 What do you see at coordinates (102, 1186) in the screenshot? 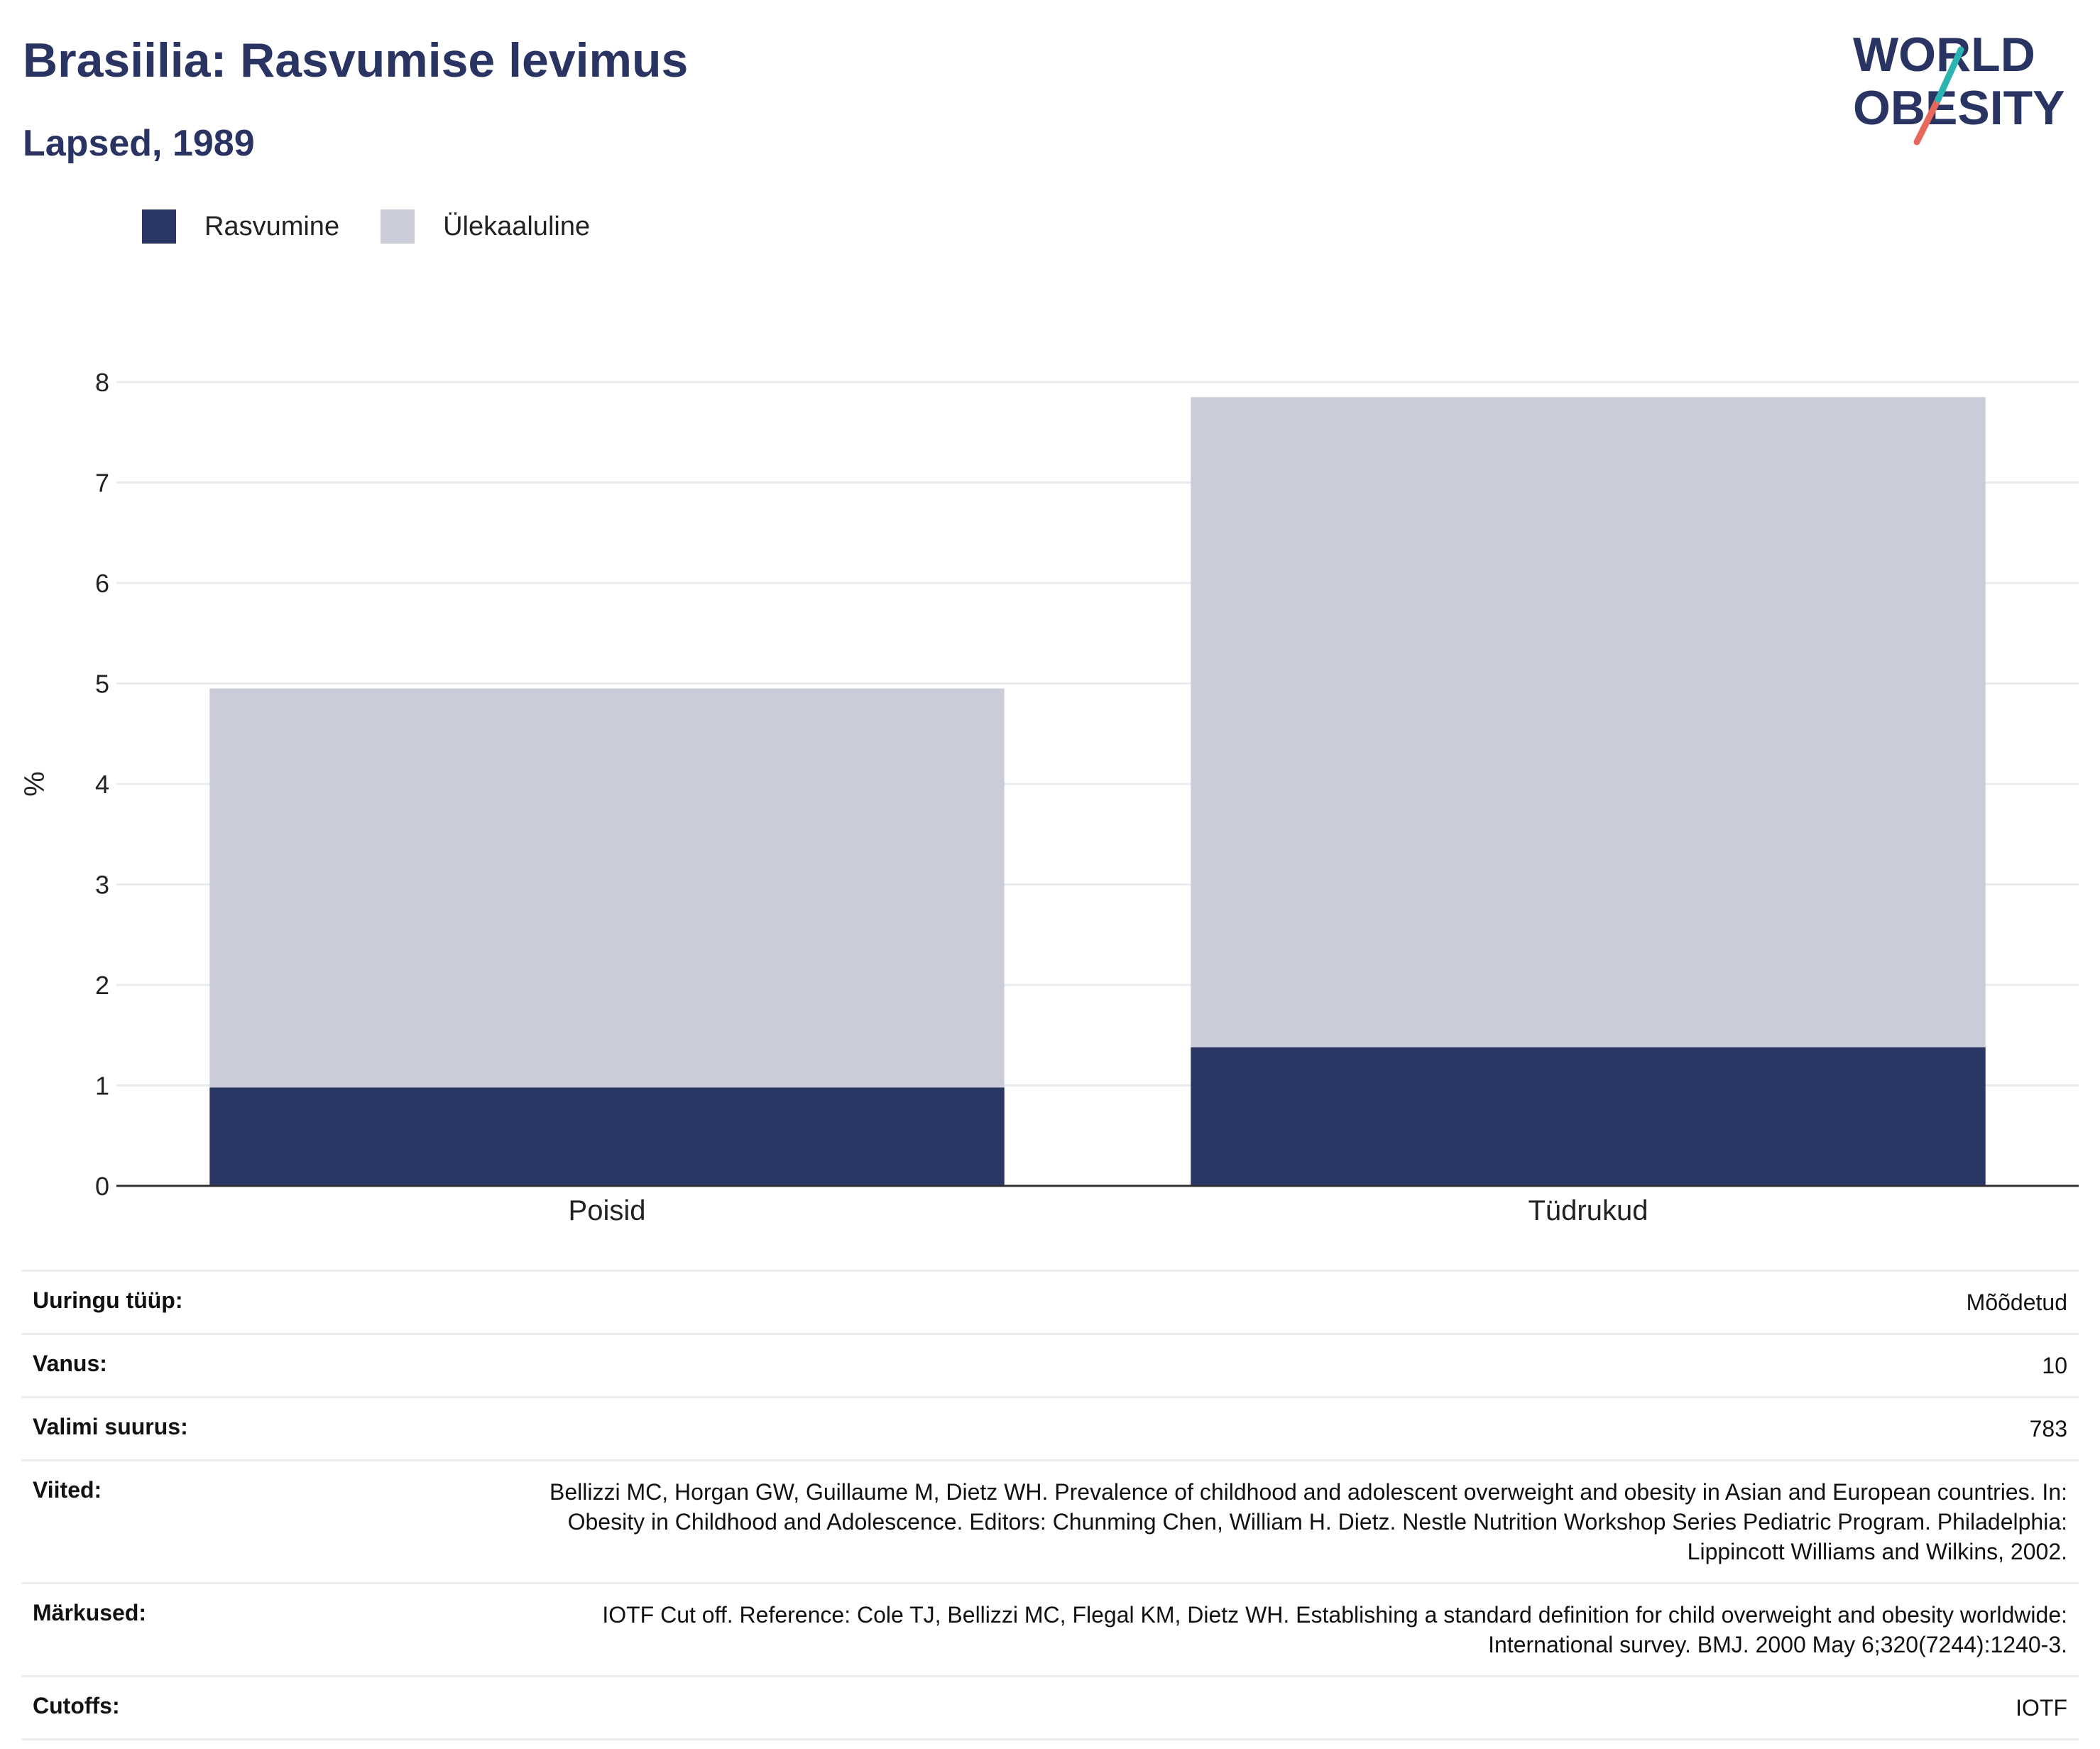
I see `y-tick-label: 0` at bounding box center [102, 1186].